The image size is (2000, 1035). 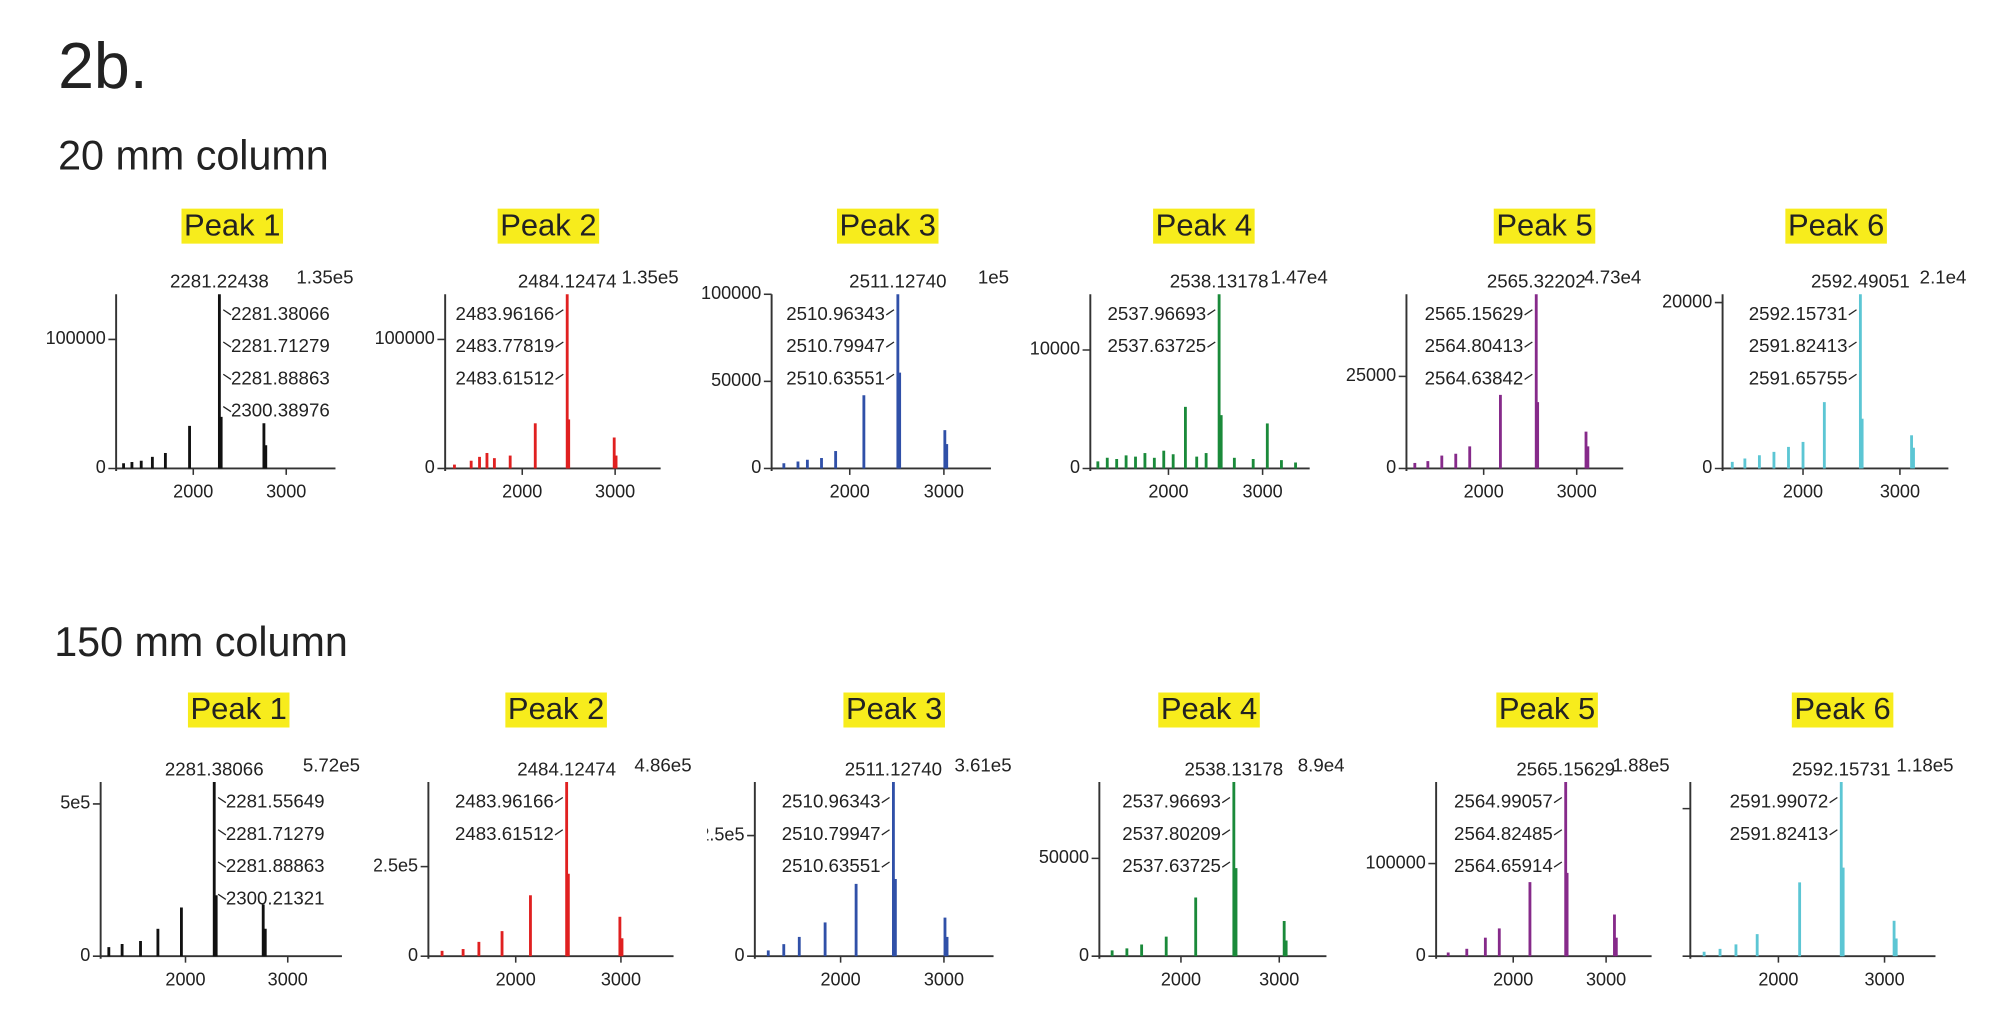 What do you see at coordinates (1156, 313) in the screenshot?
I see `peak-label: 2537.96693` at bounding box center [1156, 313].